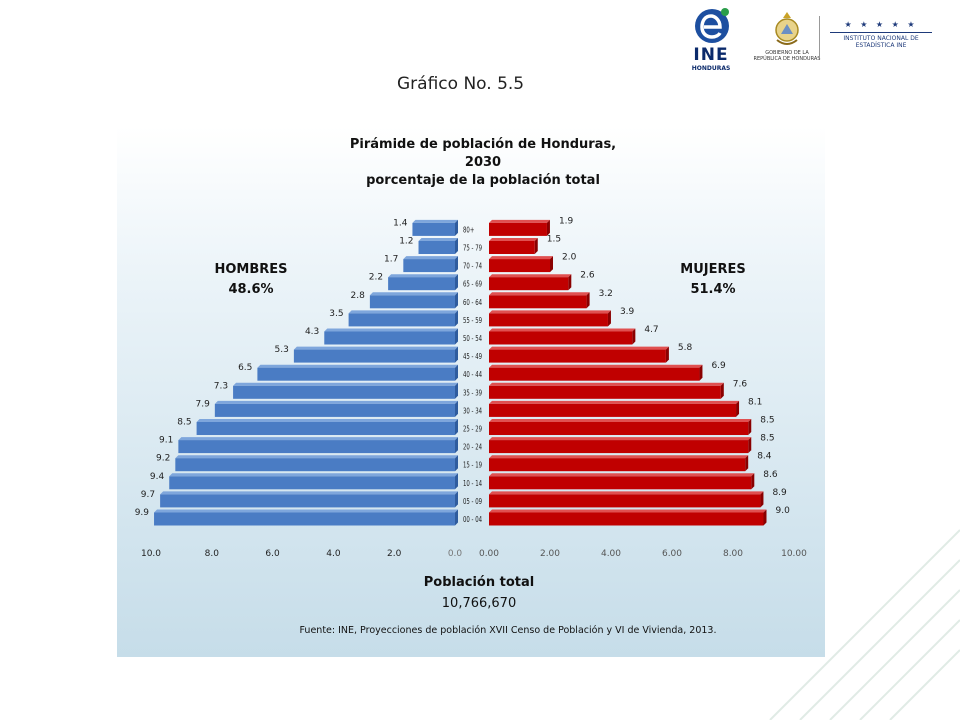  I want to click on women-axis-tick: 6.00, so click(672, 554).